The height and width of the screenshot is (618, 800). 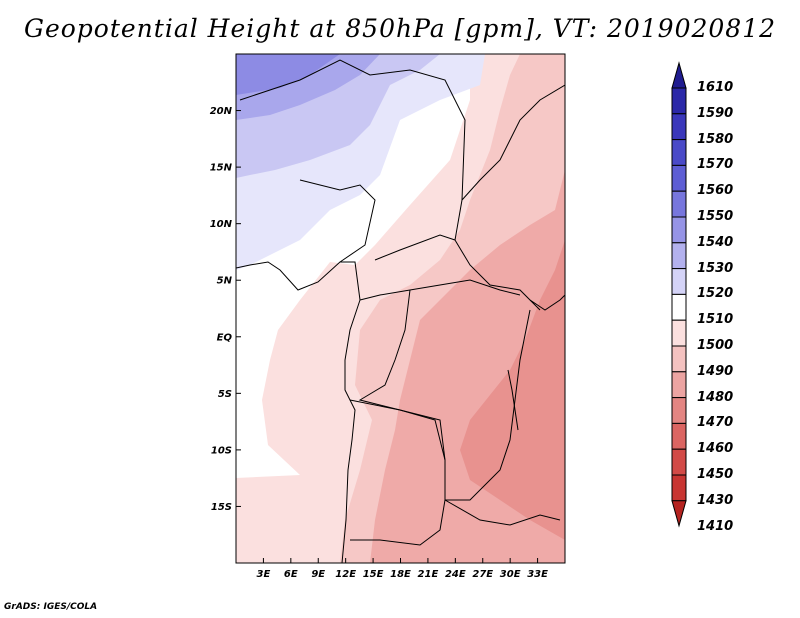 What do you see at coordinates (415, 247) in the screenshot?
I see `border-car` at bounding box center [415, 247].